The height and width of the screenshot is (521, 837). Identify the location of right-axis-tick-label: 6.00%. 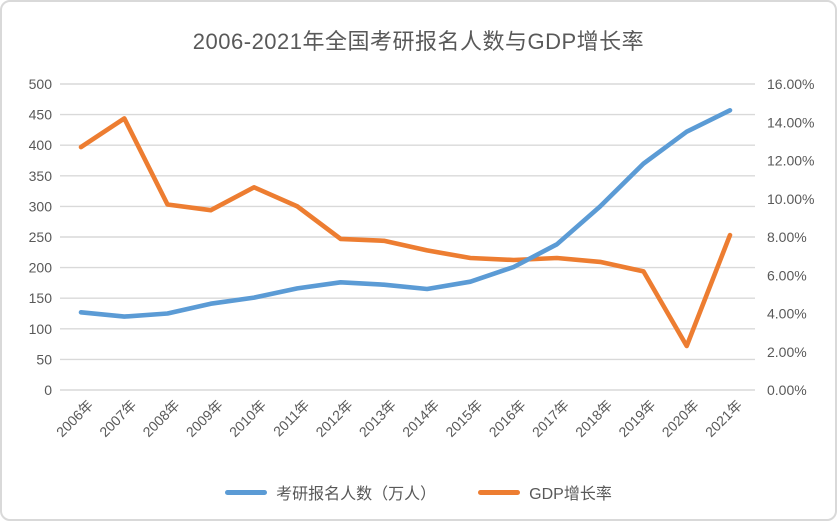
(787, 275).